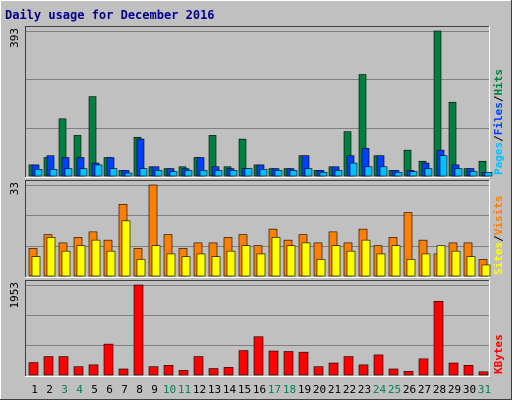 Image resolution: width=512 pixels, height=400 pixels. I want to click on panel-kbytes-legend: KBytes, so click(498, 354).